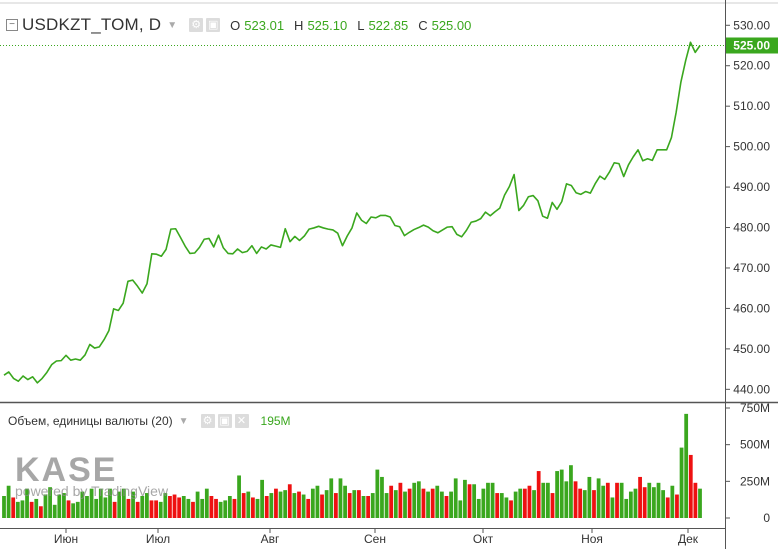 The image size is (778, 554). What do you see at coordinates (241, 421) in the screenshot?
I see `close-icon: ✕` at bounding box center [241, 421].